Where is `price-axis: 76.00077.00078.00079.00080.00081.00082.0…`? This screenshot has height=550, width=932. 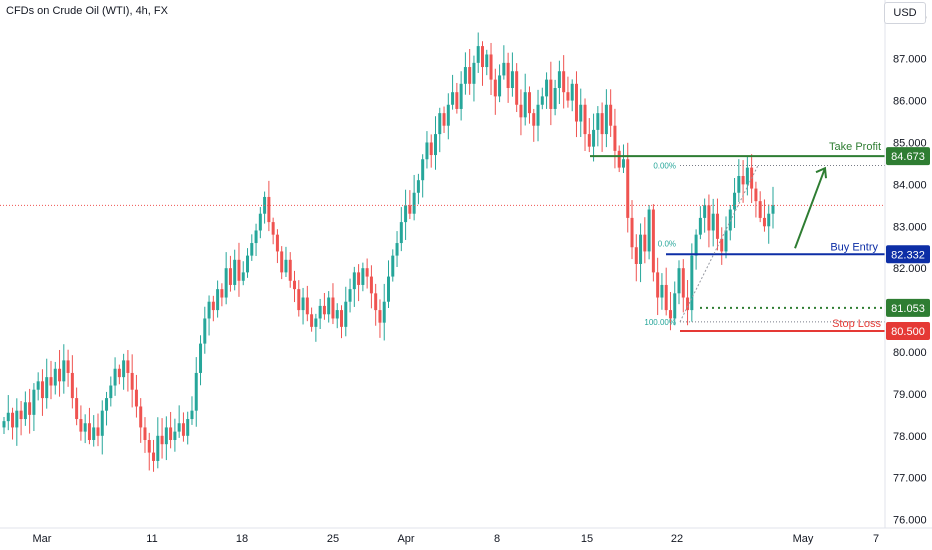 price-axis: 76.00077.00078.00079.00080.00081.00082.0… is located at coordinates (910, 269).